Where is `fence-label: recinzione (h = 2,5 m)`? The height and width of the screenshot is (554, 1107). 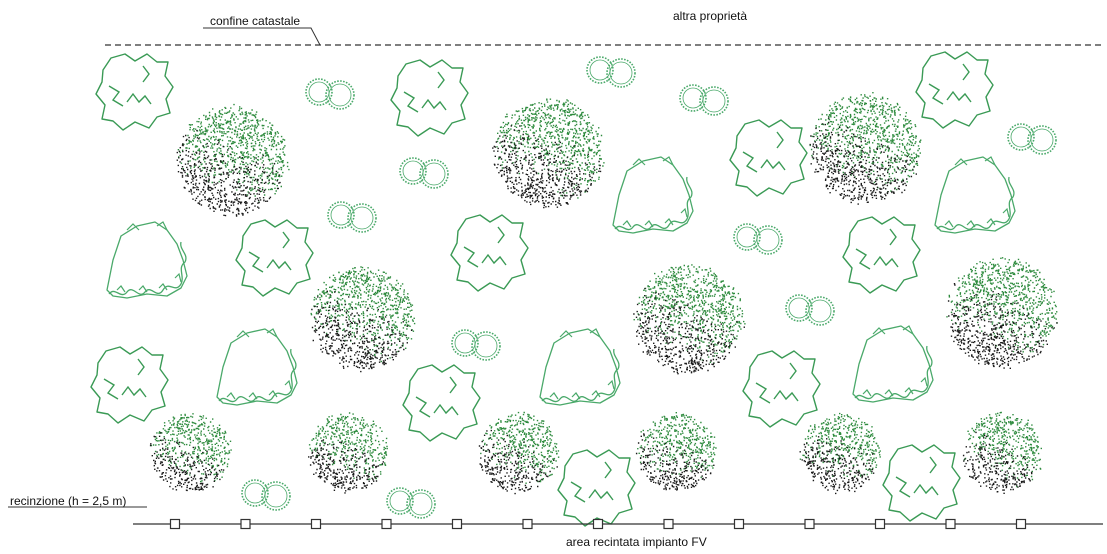 fence-label: recinzione (h = 2,5 m) is located at coordinates (68, 501).